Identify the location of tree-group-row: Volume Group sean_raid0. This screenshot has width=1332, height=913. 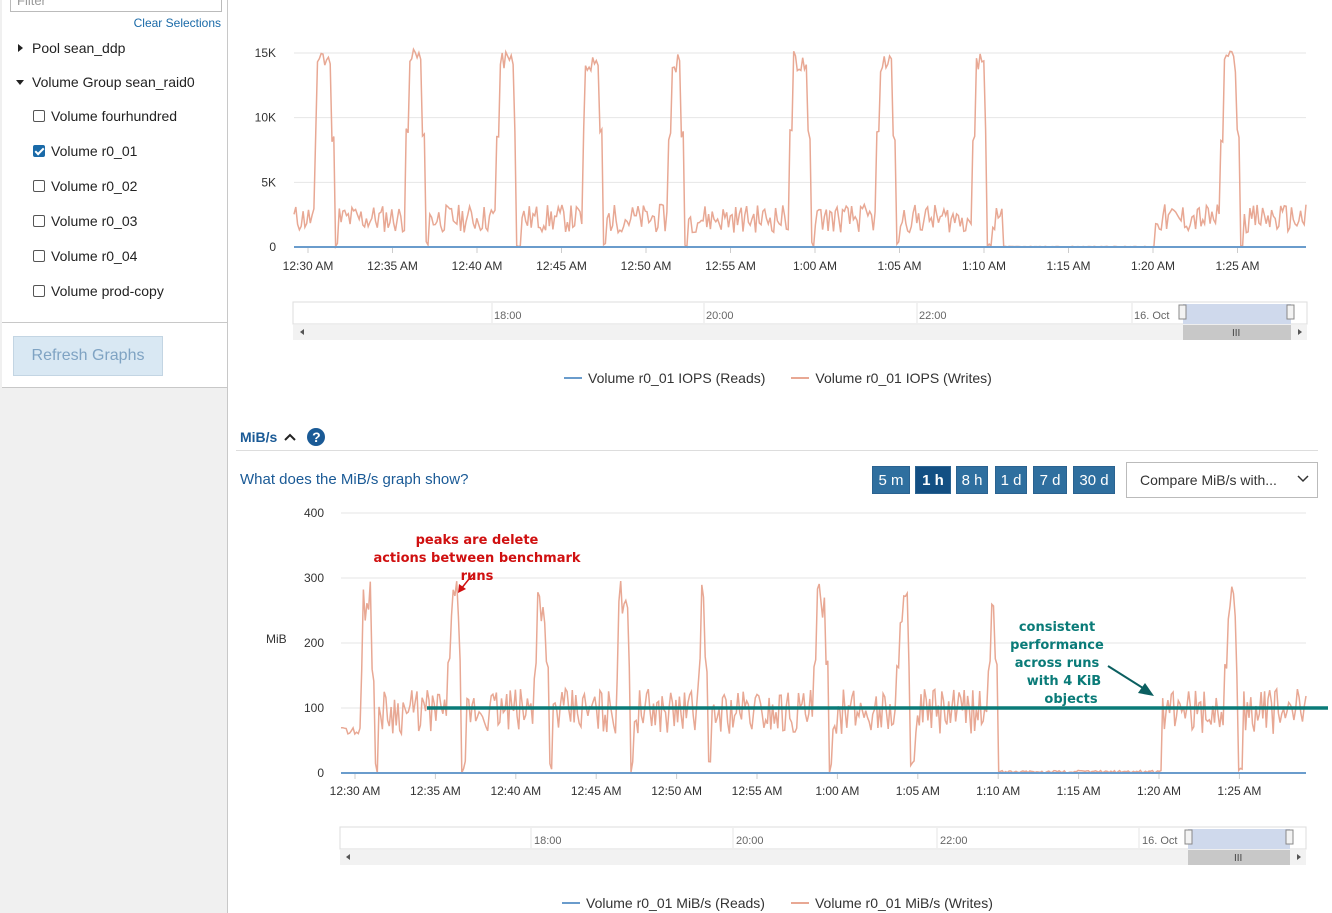
(98, 82).